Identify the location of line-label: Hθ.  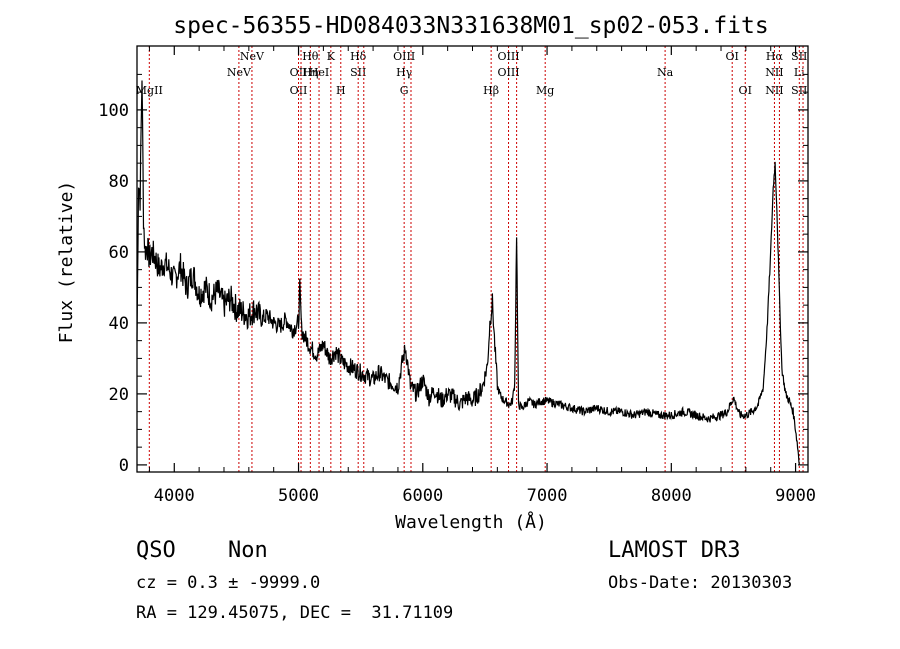
(310, 56).